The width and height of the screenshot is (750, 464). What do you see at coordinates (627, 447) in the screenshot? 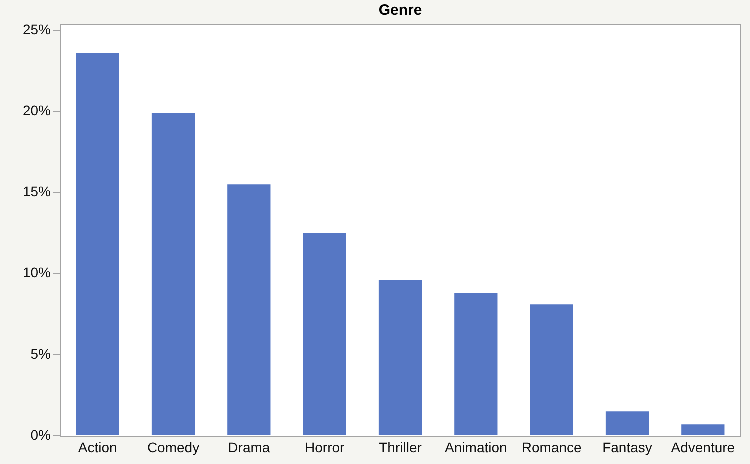
I see `x-tick-label: Fantasy` at bounding box center [627, 447].